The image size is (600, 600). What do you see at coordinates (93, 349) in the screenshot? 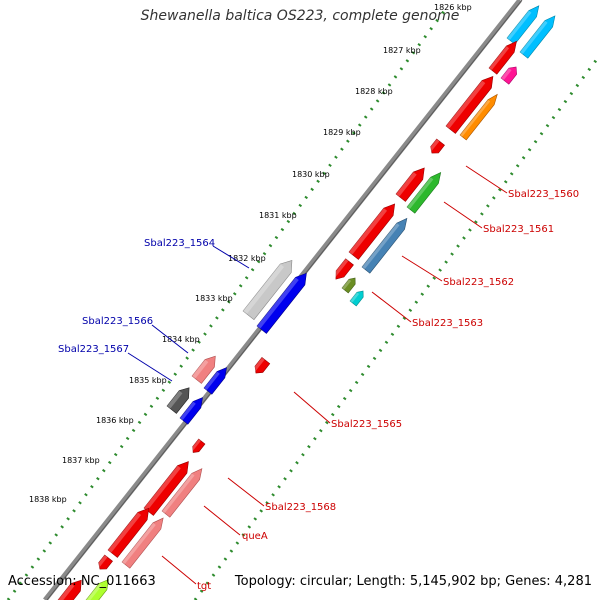
I see `gene-label: Sbal223_1567` at bounding box center [93, 349].